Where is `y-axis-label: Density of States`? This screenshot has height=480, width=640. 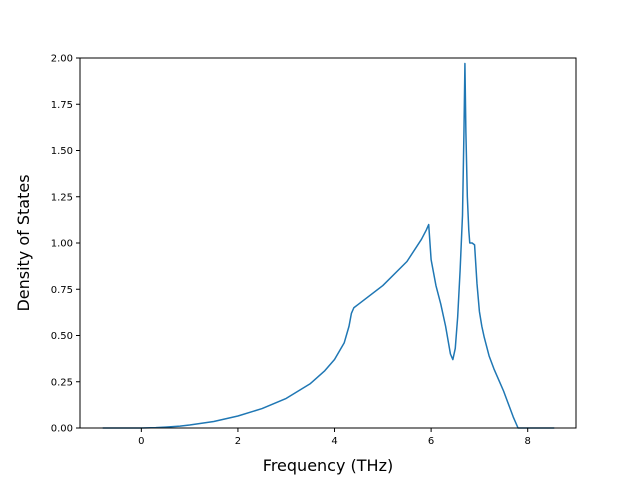 y-axis-label: Density of States is located at coordinates (23, 242).